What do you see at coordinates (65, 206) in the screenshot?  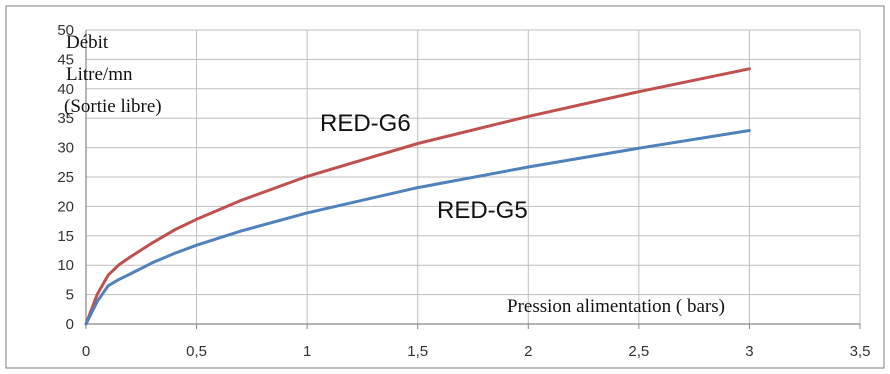 I see `y-tick-label: 20` at bounding box center [65, 206].